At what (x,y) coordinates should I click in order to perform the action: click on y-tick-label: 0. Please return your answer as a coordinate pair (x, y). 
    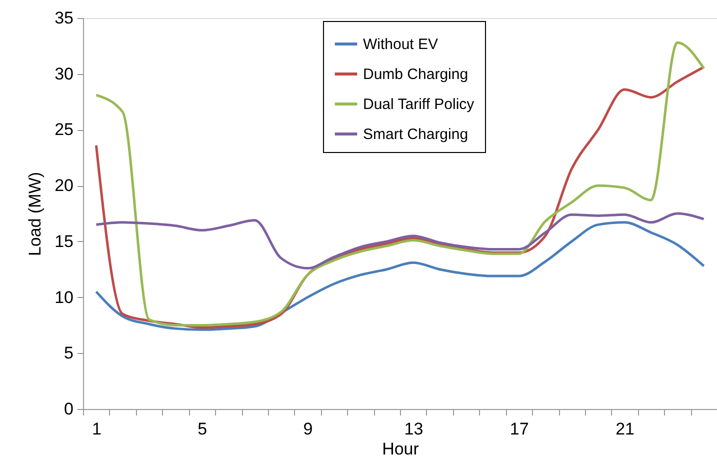
    Looking at the image, I should click on (69, 409).